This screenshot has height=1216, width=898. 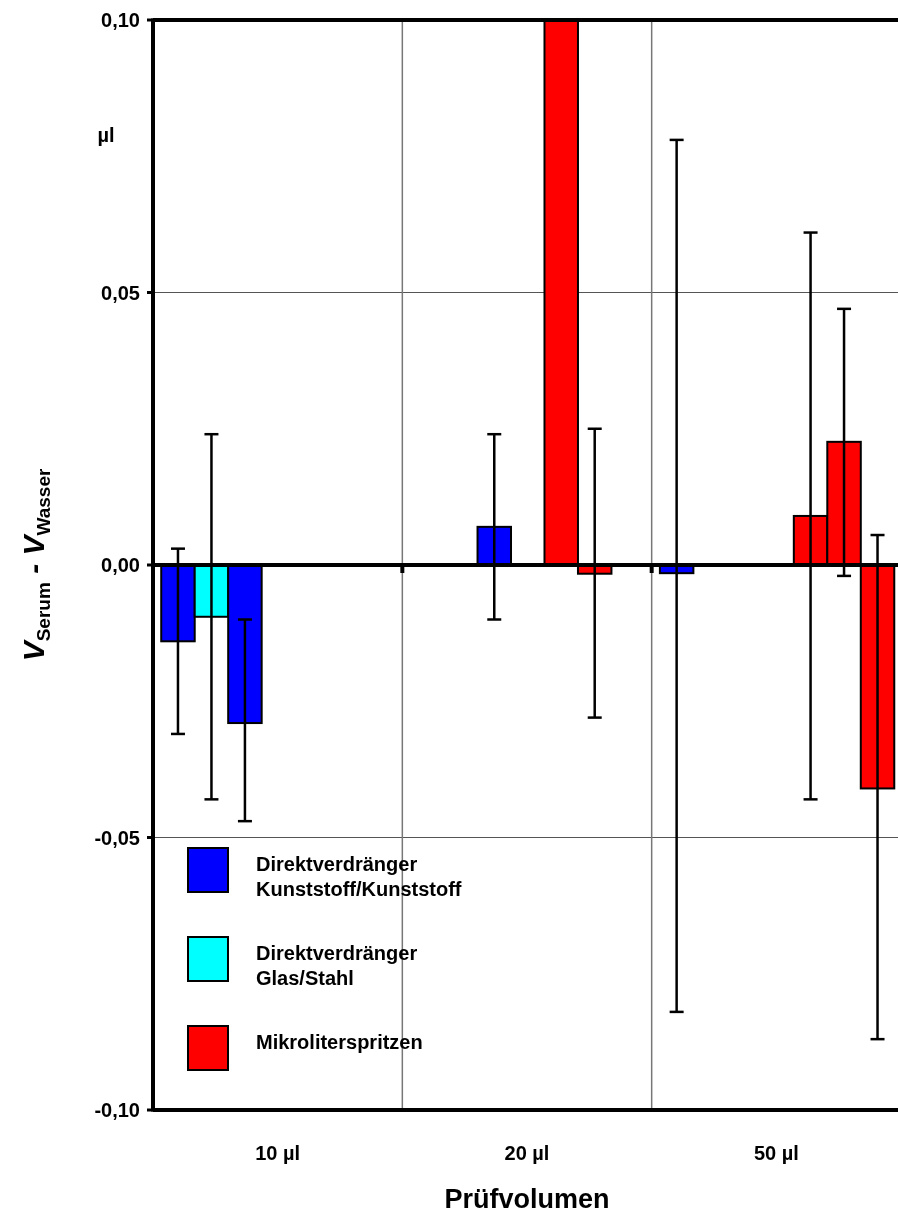 I want to click on y-tick-label: 0,00, so click(x=120, y=565).